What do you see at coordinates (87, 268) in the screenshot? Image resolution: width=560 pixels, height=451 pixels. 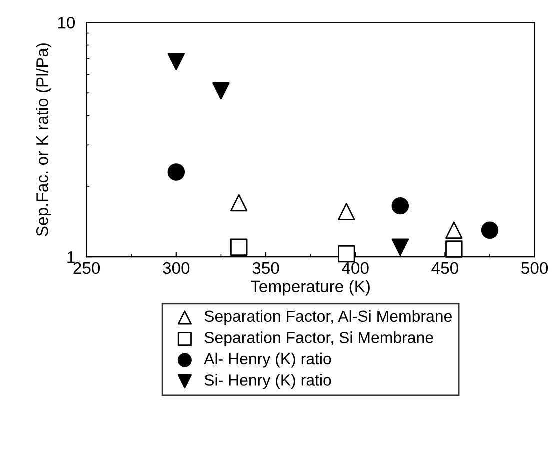 I see `x-tick-label: 250` at bounding box center [87, 268].